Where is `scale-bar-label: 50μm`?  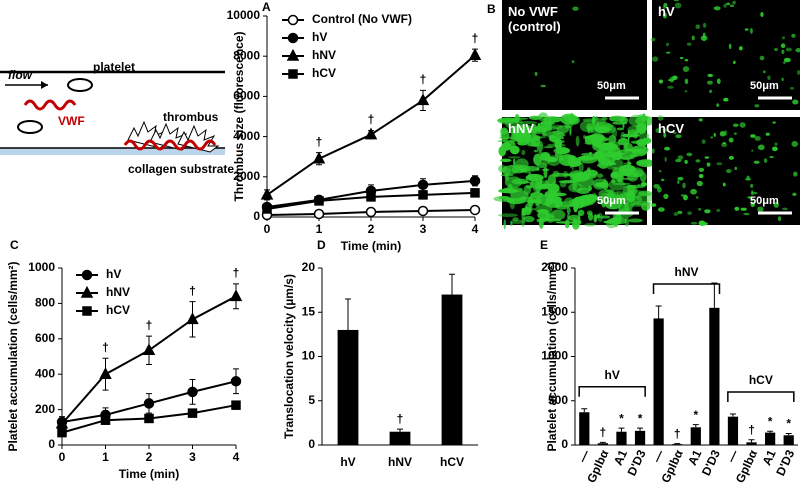
scale-bar-label: 50μm is located at coordinates (611, 86).